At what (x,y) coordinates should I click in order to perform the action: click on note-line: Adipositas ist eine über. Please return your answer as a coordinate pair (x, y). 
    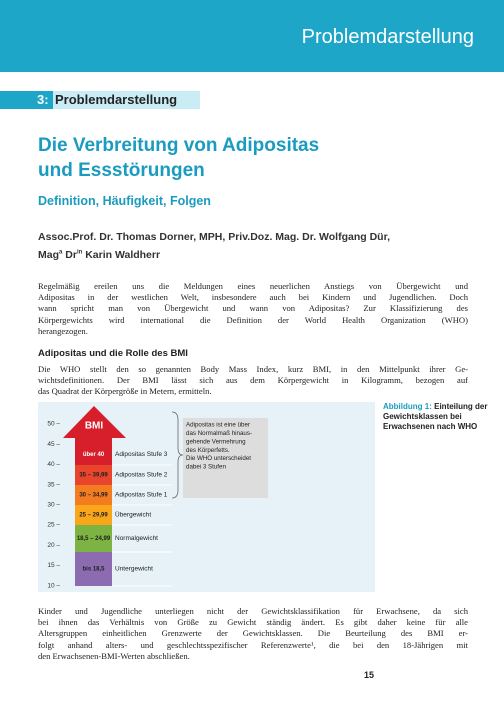
    Looking at the image, I should click on (218, 425).